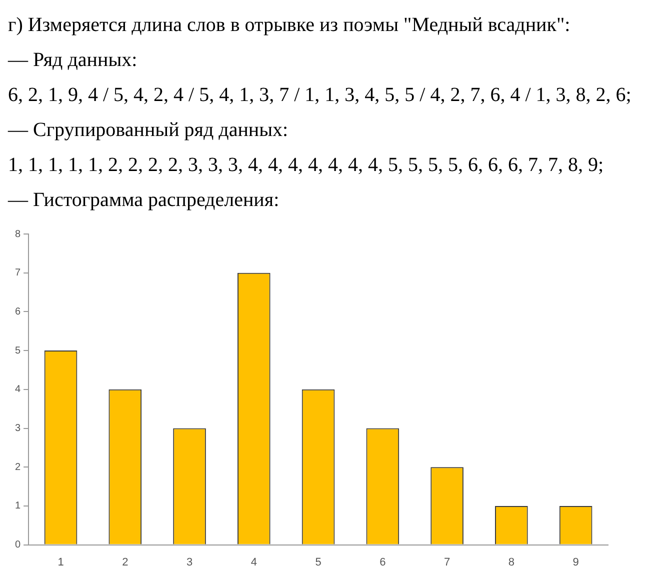 This screenshot has height=583, width=646. Describe the element at coordinates (149, 130) in the screenshot. I see `text: — Сгрупированный ряд данных:` at that location.